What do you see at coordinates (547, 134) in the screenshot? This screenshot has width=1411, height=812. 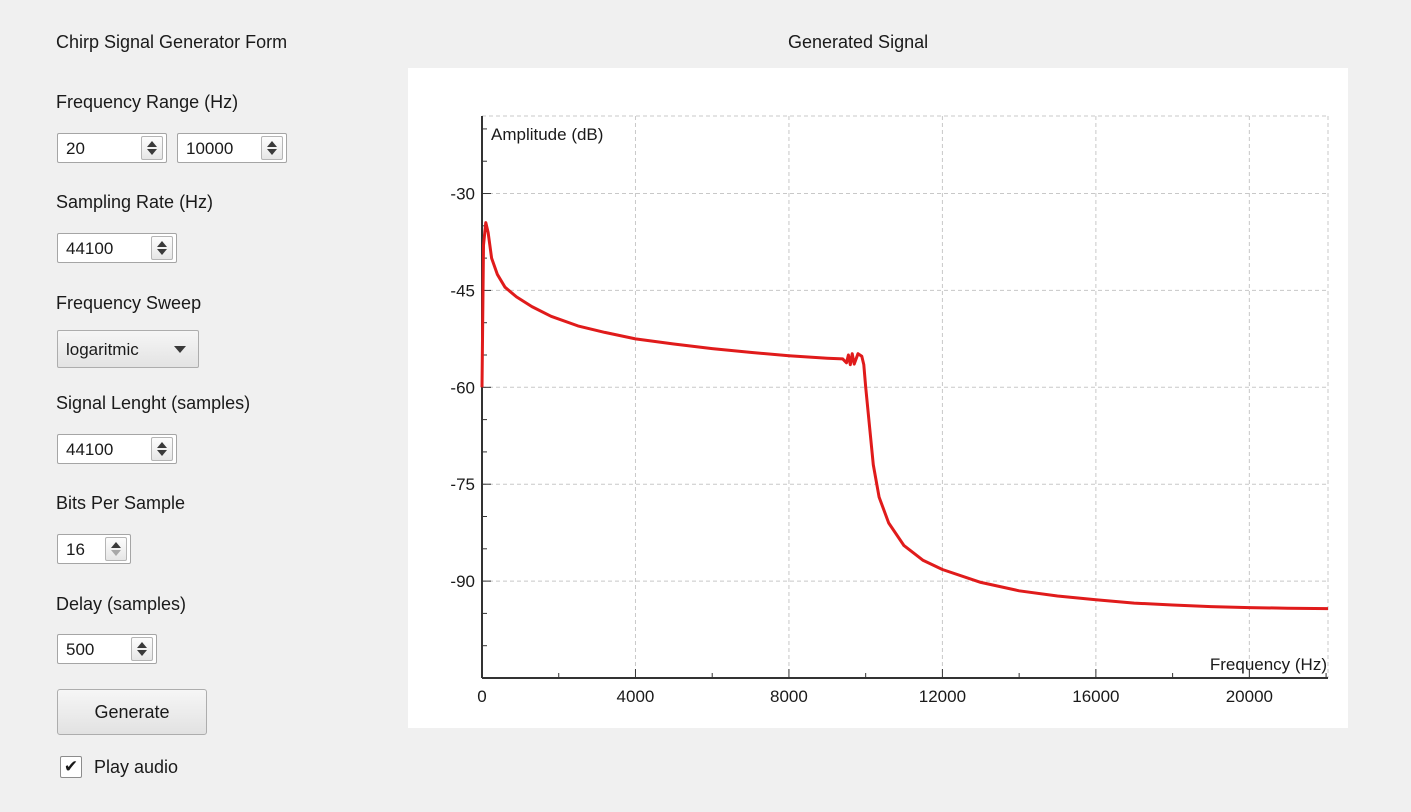 I see `y-axis-label: Amplitude (dB)` at bounding box center [547, 134].